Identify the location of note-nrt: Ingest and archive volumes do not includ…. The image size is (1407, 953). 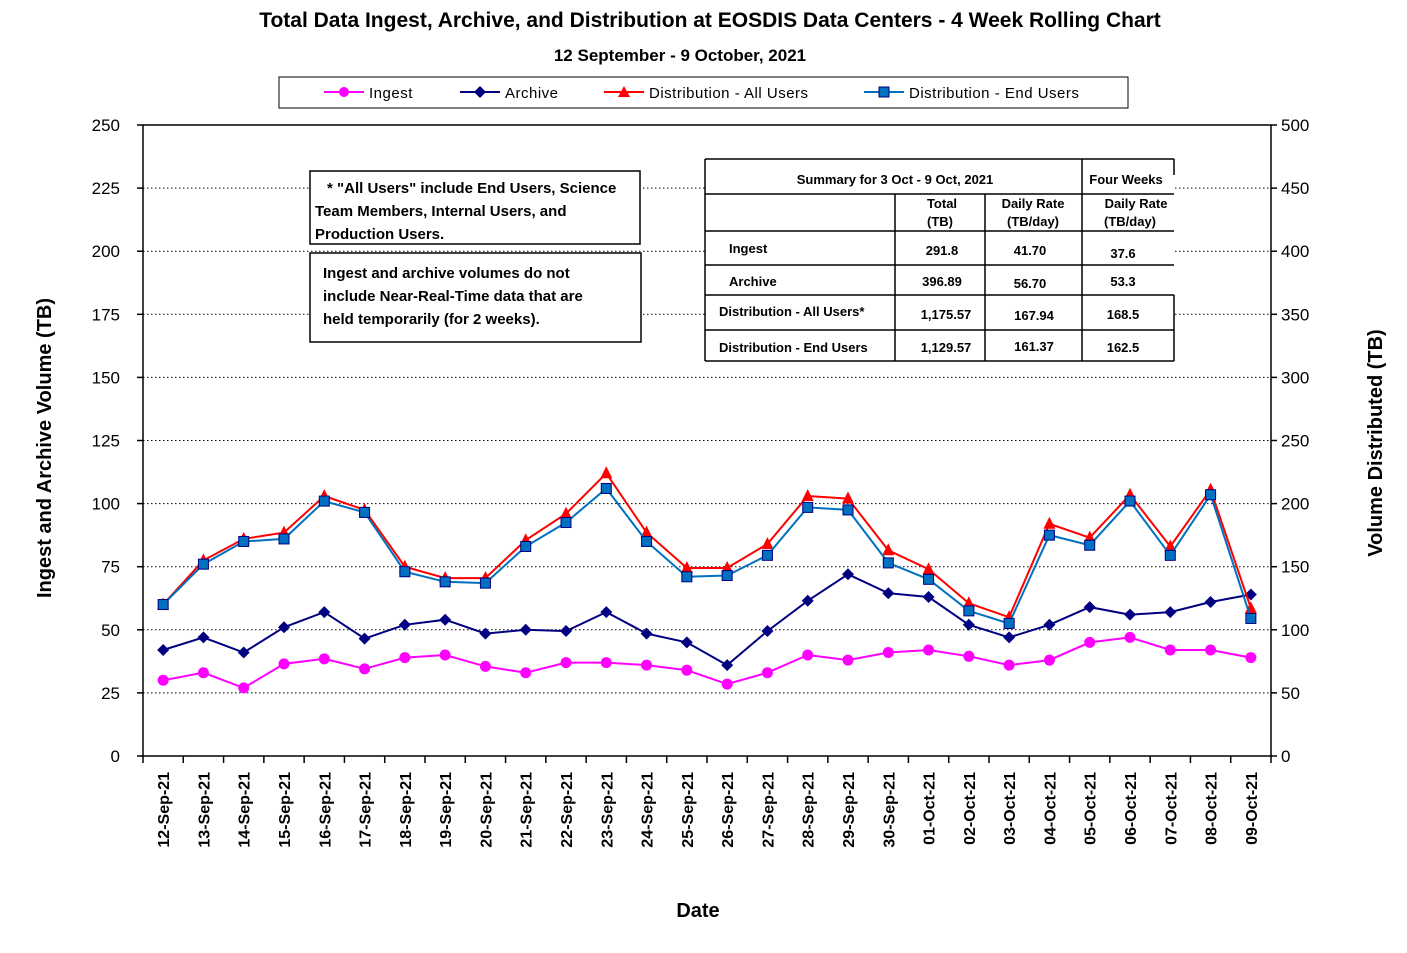
(475, 297).